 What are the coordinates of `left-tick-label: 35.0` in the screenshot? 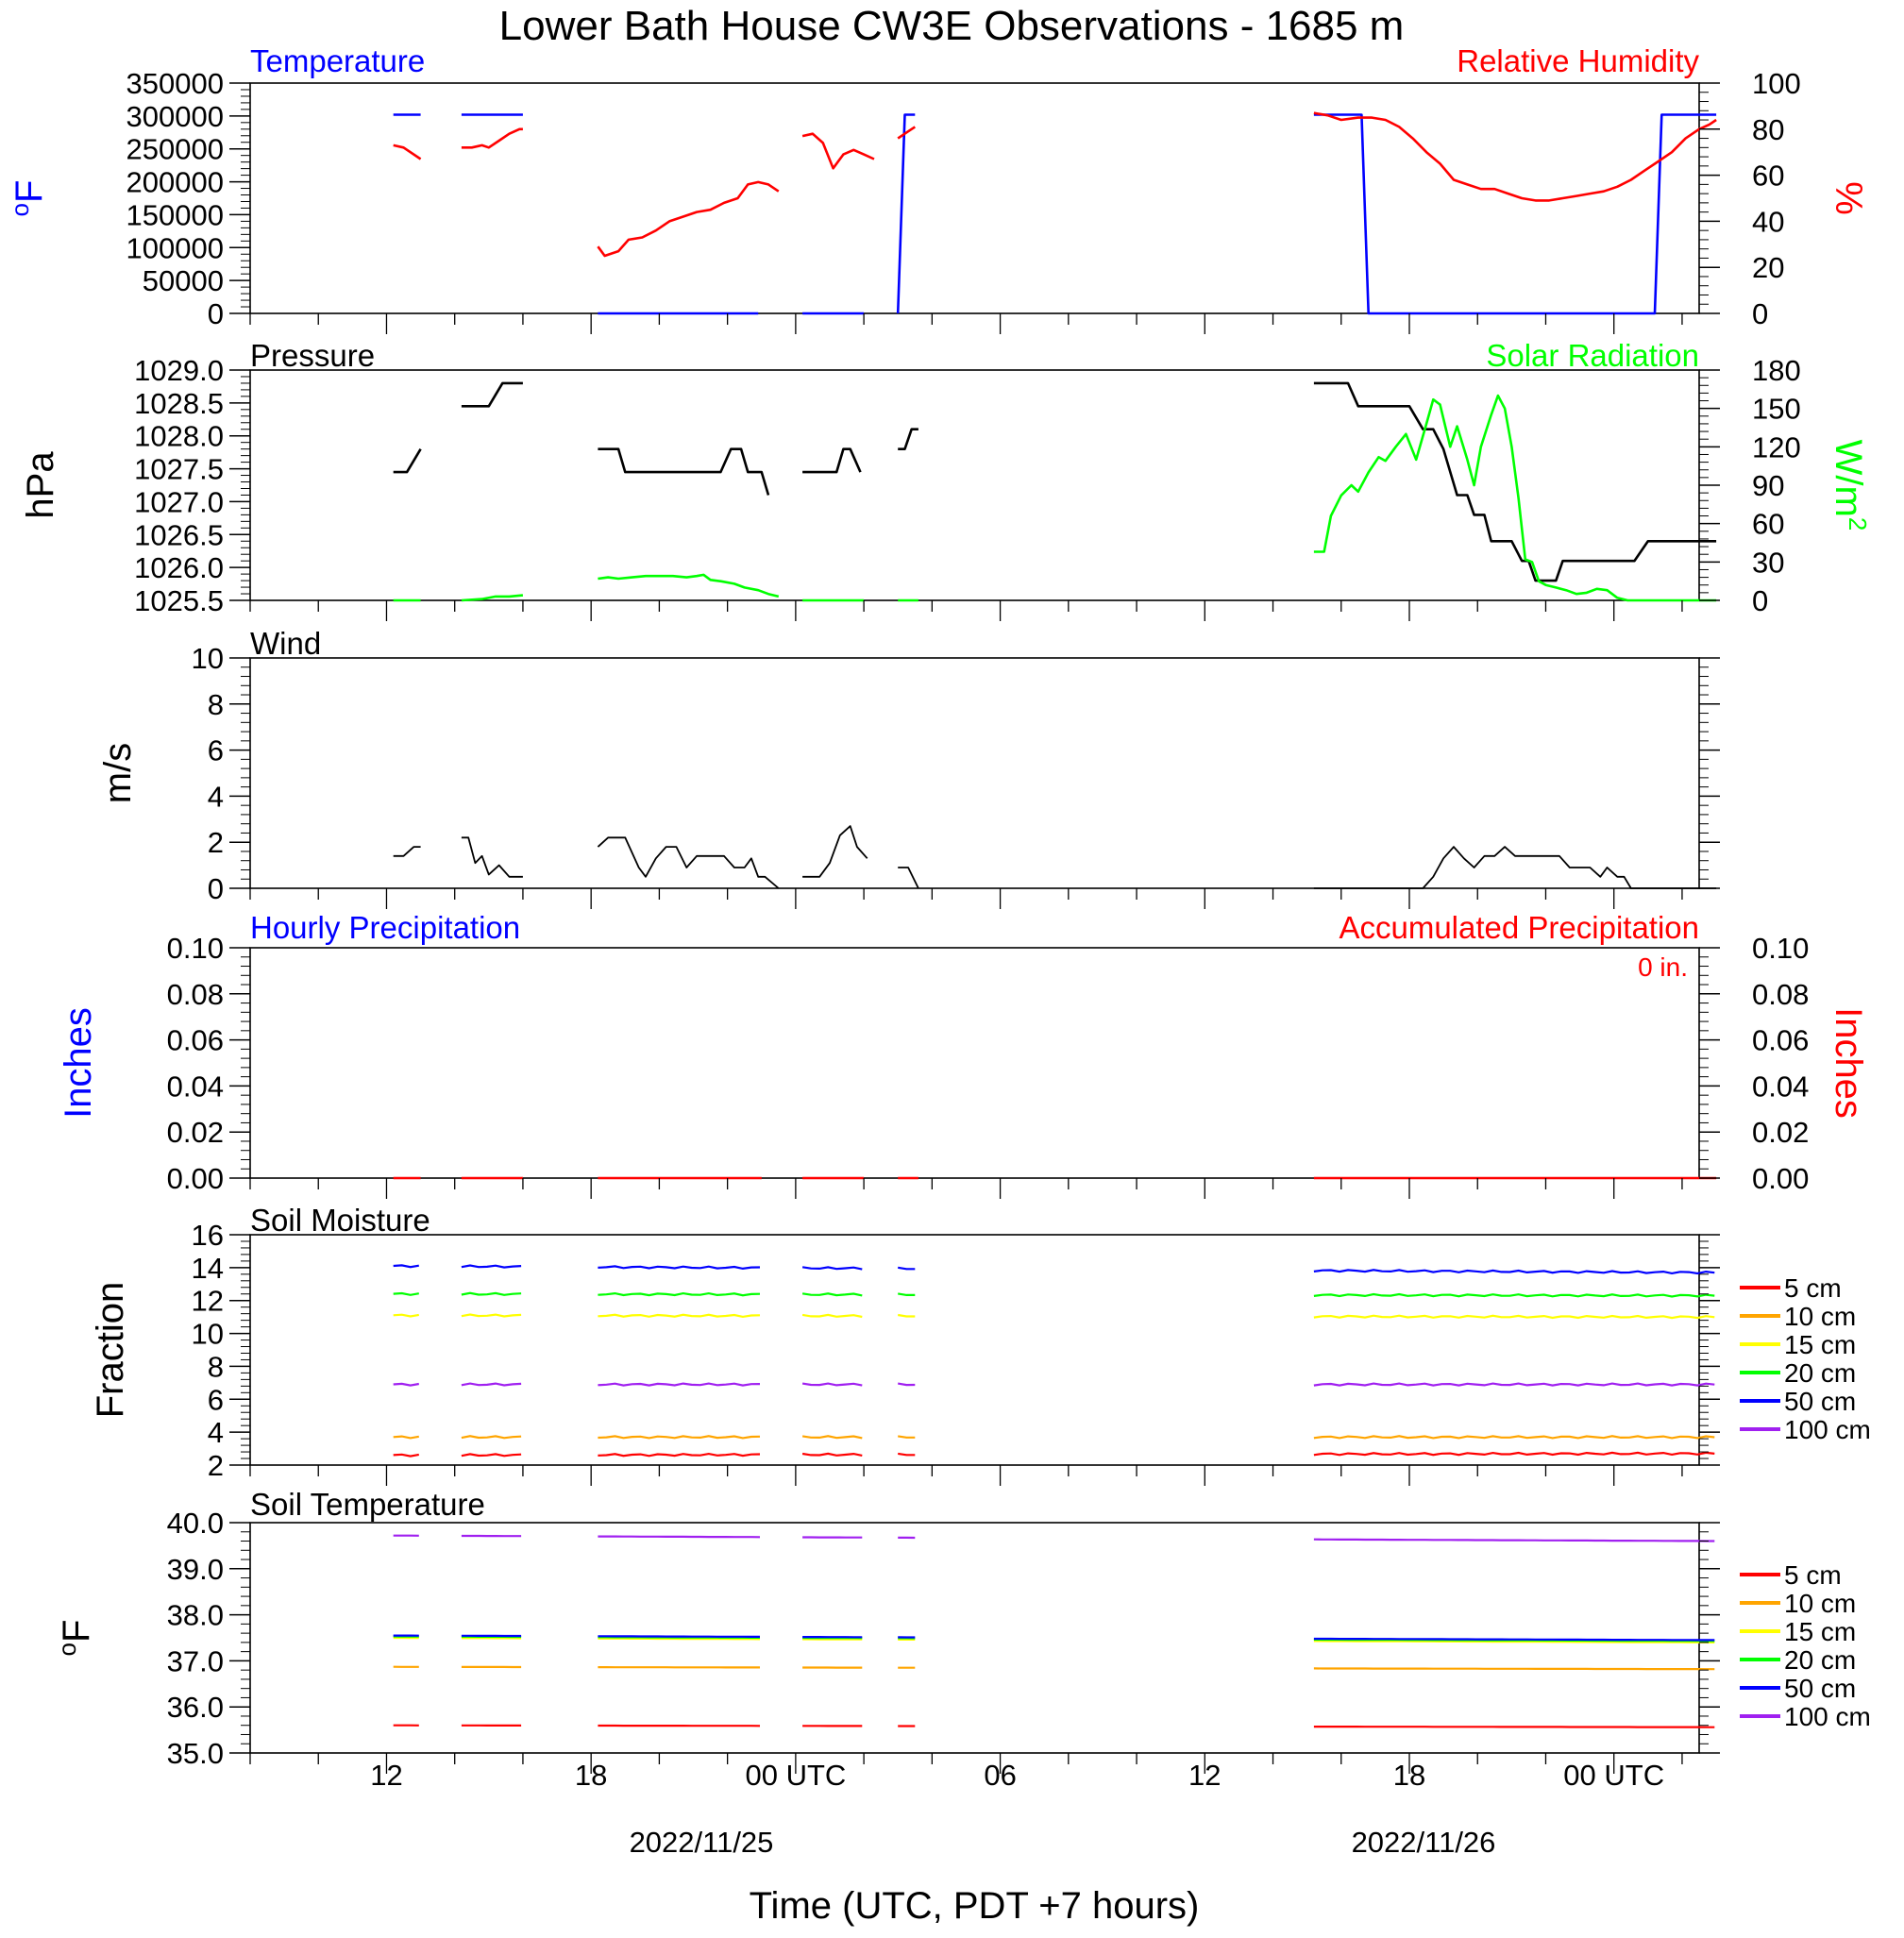 It's located at (195, 1754).